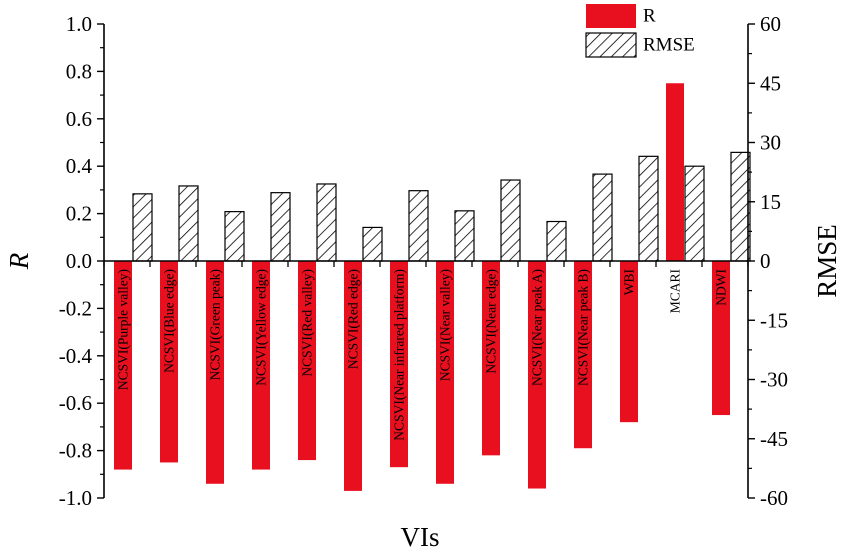  I want to click on y-tick-label-left: -1.0, so click(75, 498).